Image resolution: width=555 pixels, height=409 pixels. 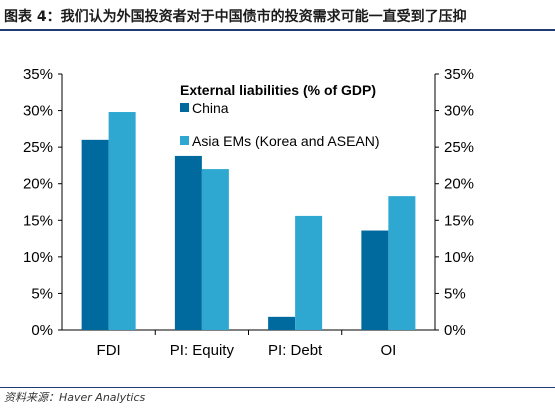 I want to click on right-y-tick-label: 30%, so click(x=459, y=111).